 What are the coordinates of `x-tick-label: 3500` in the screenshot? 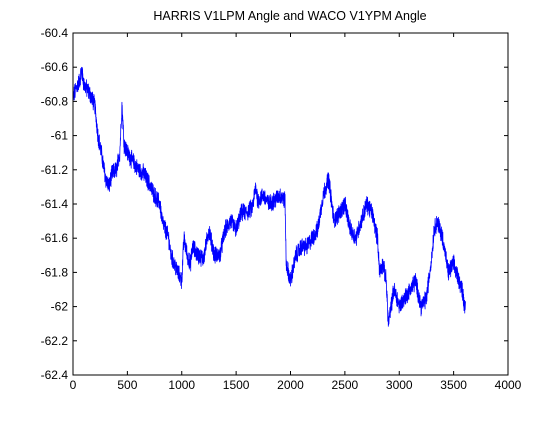 It's located at (453, 385).